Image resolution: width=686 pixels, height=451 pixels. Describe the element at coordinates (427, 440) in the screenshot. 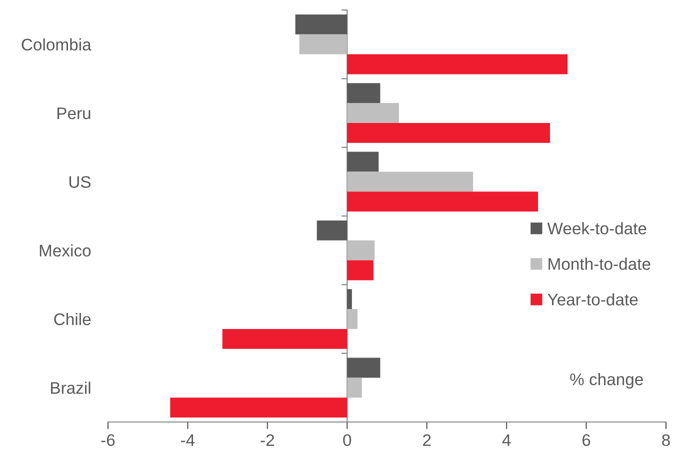

I see `x-tick-label: 2` at that location.